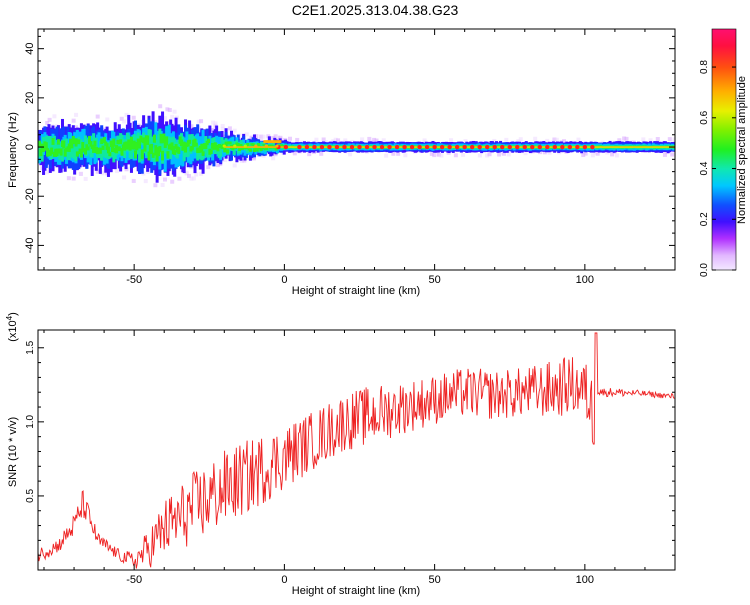  What do you see at coordinates (717, 168) in the screenshot?
I see `colorbar-ticks: 0.0 0.2 0.4 0.6 0.8` at bounding box center [717, 168].